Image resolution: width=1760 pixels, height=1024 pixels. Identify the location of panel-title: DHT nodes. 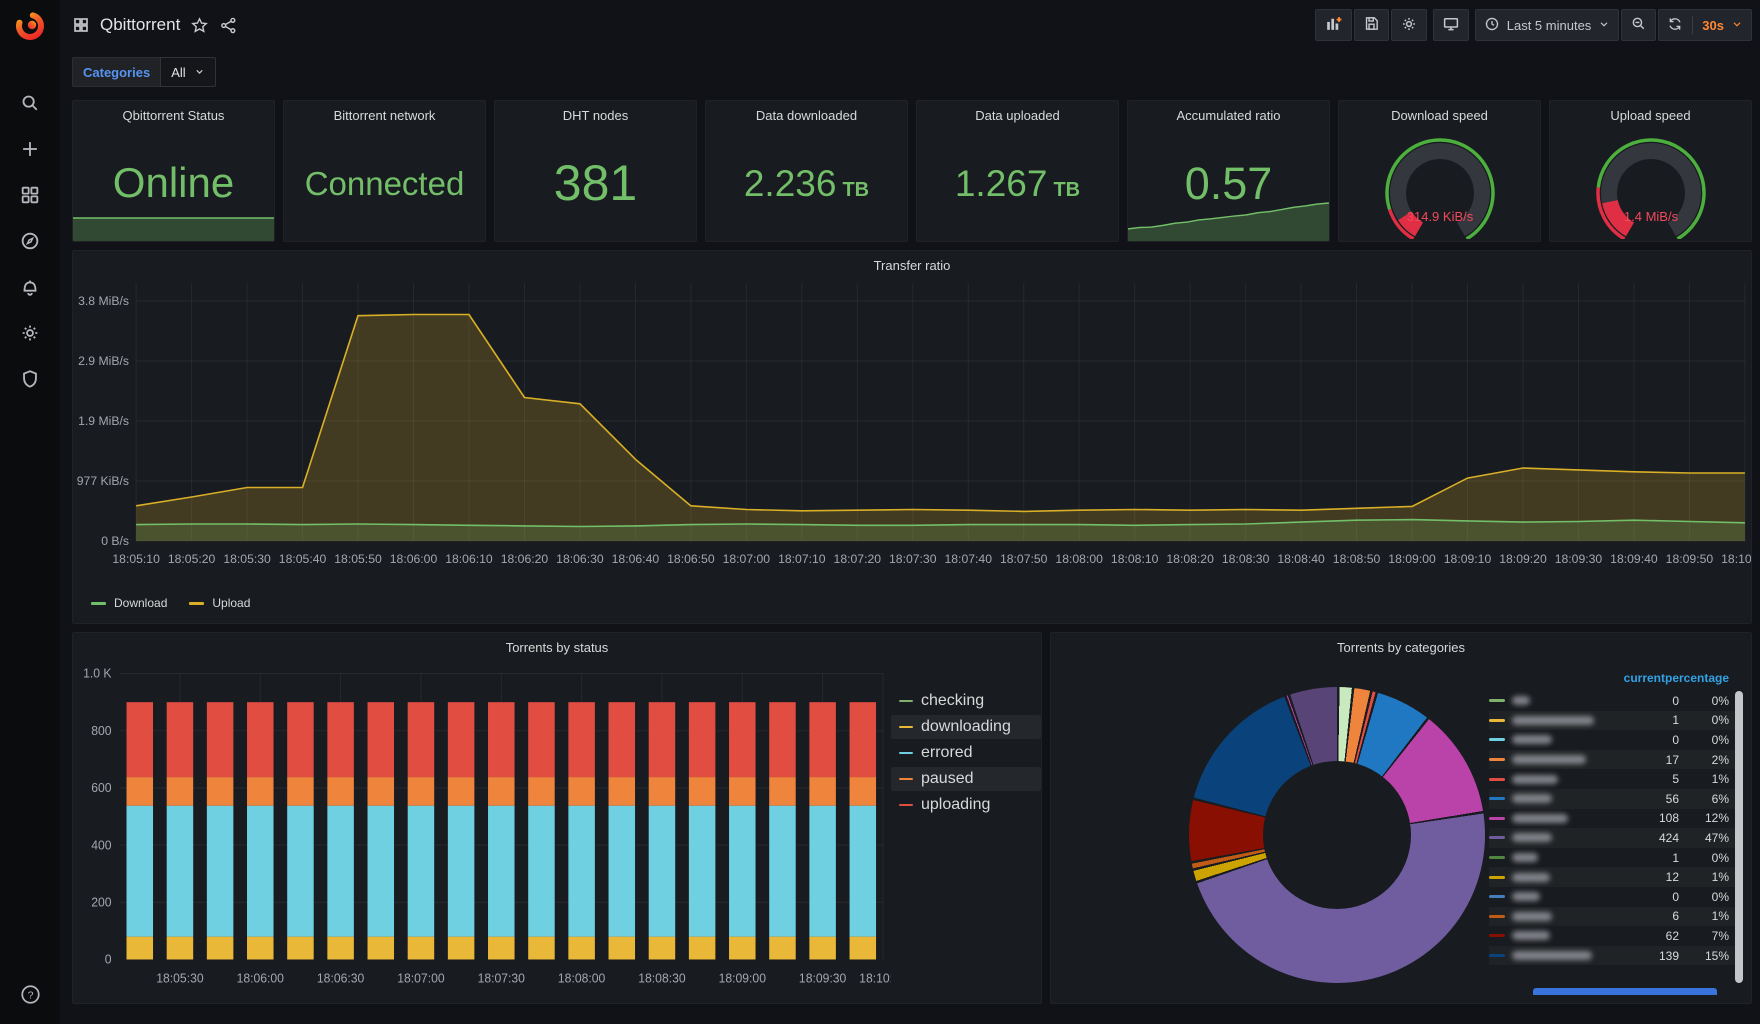
(595, 115).